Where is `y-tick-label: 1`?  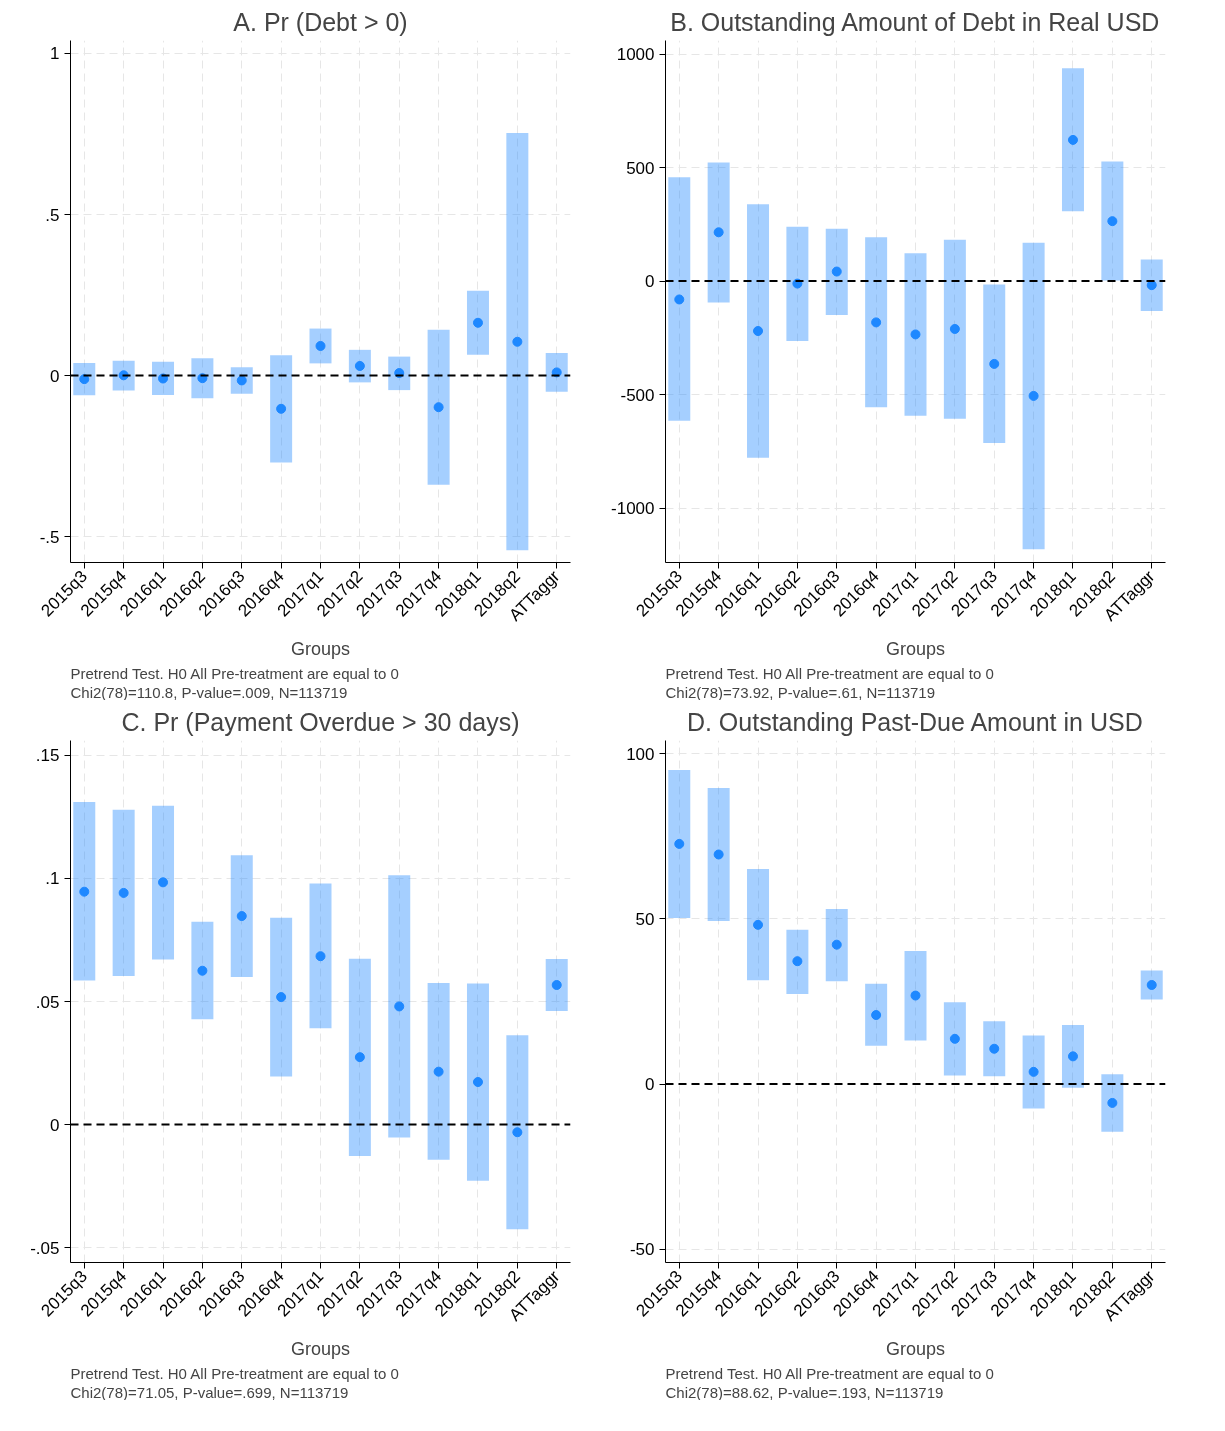 y-tick-label: 1 is located at coordinates (55, 54).